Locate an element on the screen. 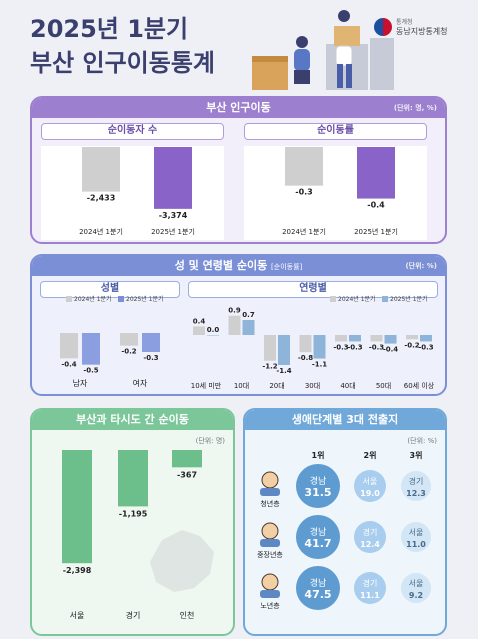 This screenshot has height=639, width=478. data-label: -0.5 is located at coordinates (90, 371).